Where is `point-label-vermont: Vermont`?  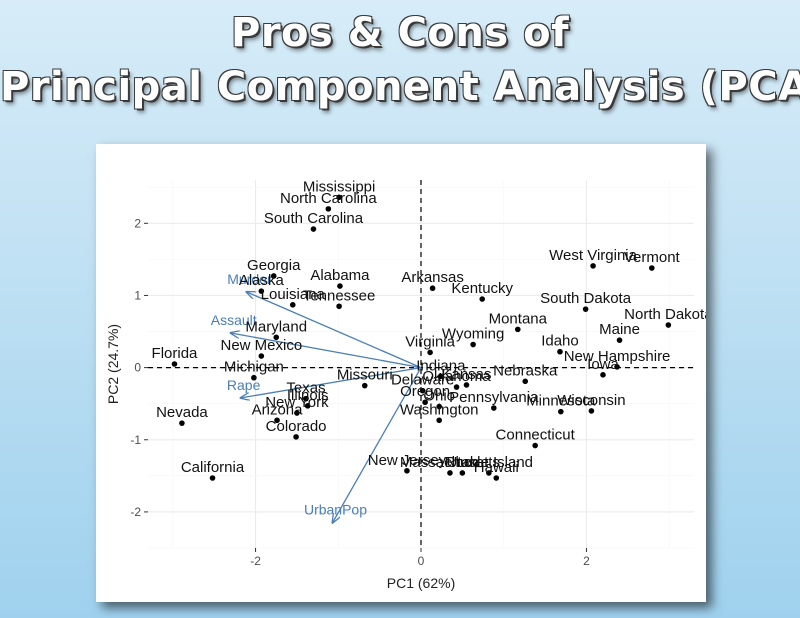
point-label-vermont: Vermont is located at coordinates (652, 257).